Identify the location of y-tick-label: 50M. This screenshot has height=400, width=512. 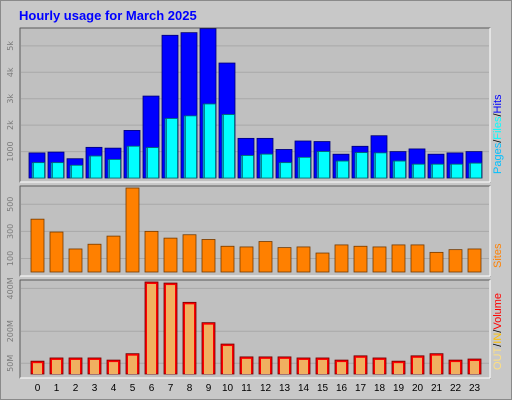
(10, 363).